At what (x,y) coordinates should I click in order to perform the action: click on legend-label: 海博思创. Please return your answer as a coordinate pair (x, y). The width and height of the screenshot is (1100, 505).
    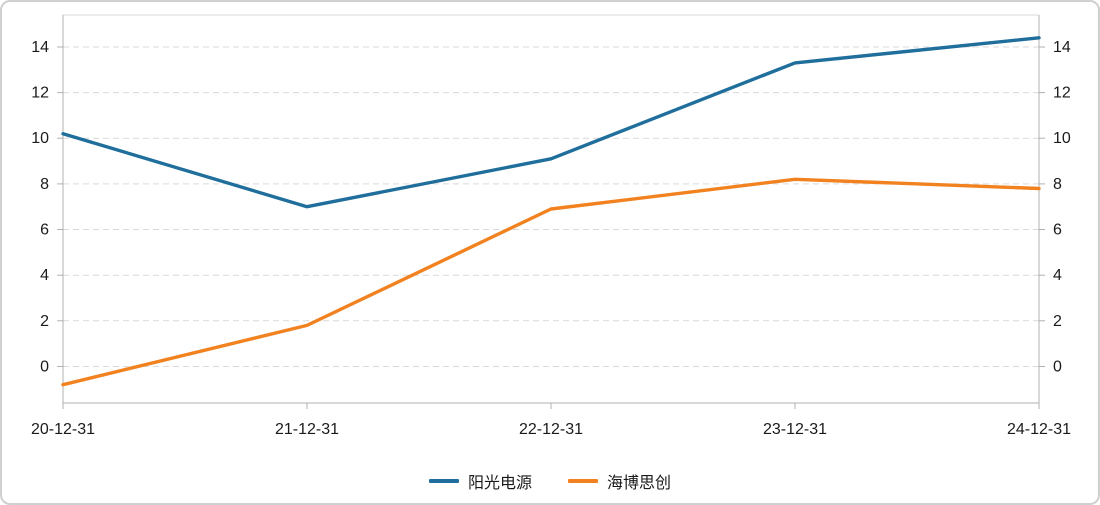
    Looking at the image, I should click on (639, 483).